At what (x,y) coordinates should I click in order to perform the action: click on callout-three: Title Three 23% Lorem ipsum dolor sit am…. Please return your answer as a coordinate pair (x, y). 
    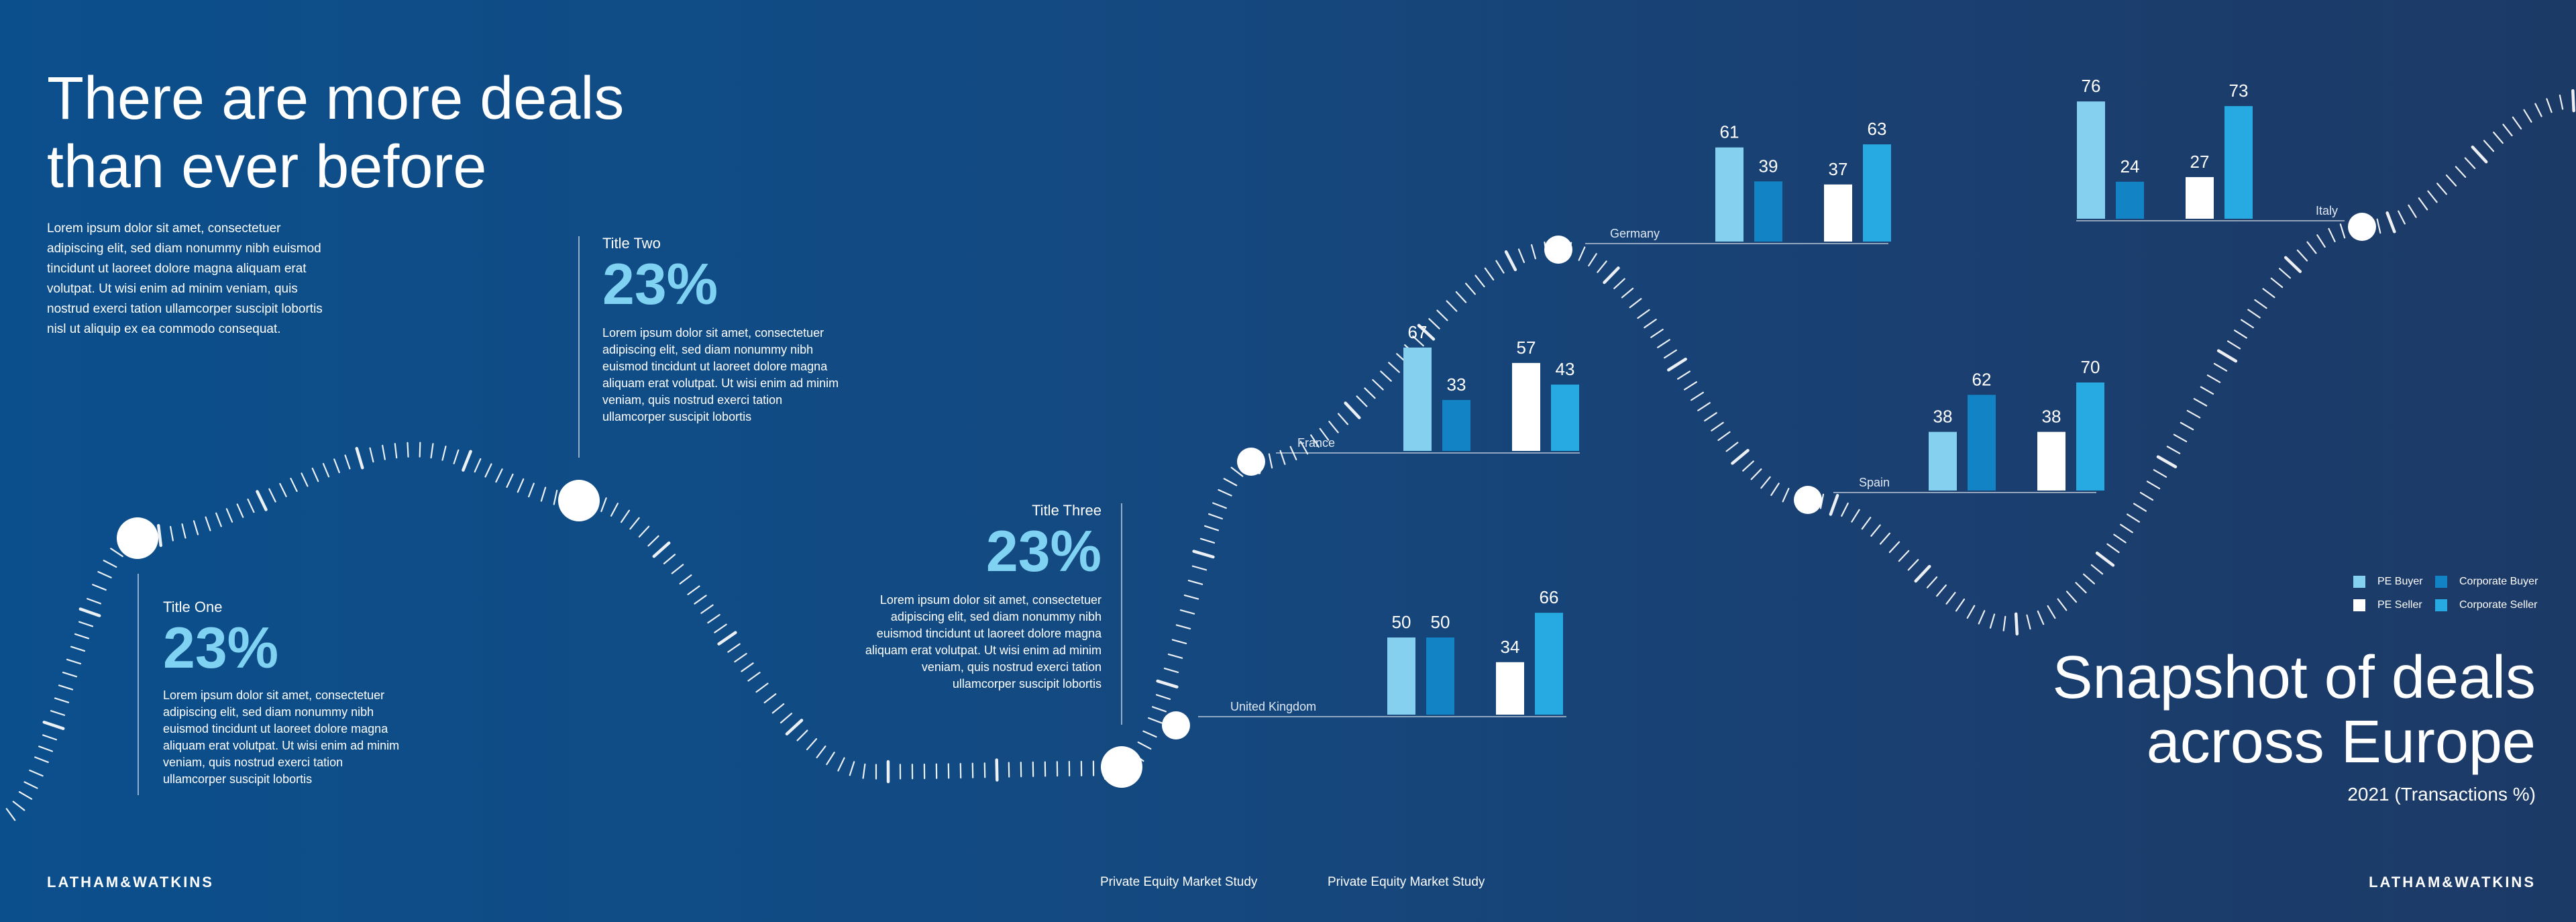
    Looking at the image, I should click on (982, 597).